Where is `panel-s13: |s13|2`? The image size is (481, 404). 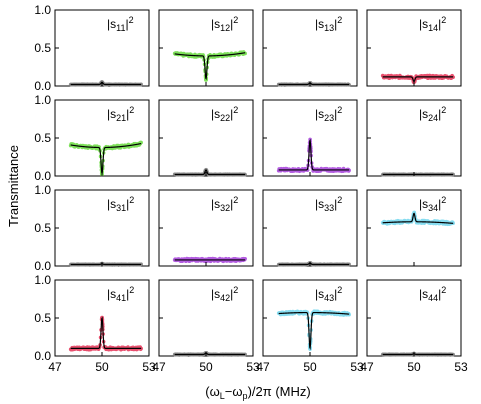
panel-s13: |s13|2 is located at coordinates (310, 48).